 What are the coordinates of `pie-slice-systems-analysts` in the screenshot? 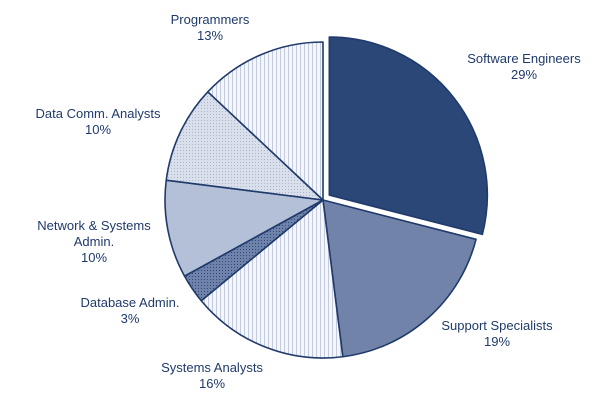 It's located at (272, 279).